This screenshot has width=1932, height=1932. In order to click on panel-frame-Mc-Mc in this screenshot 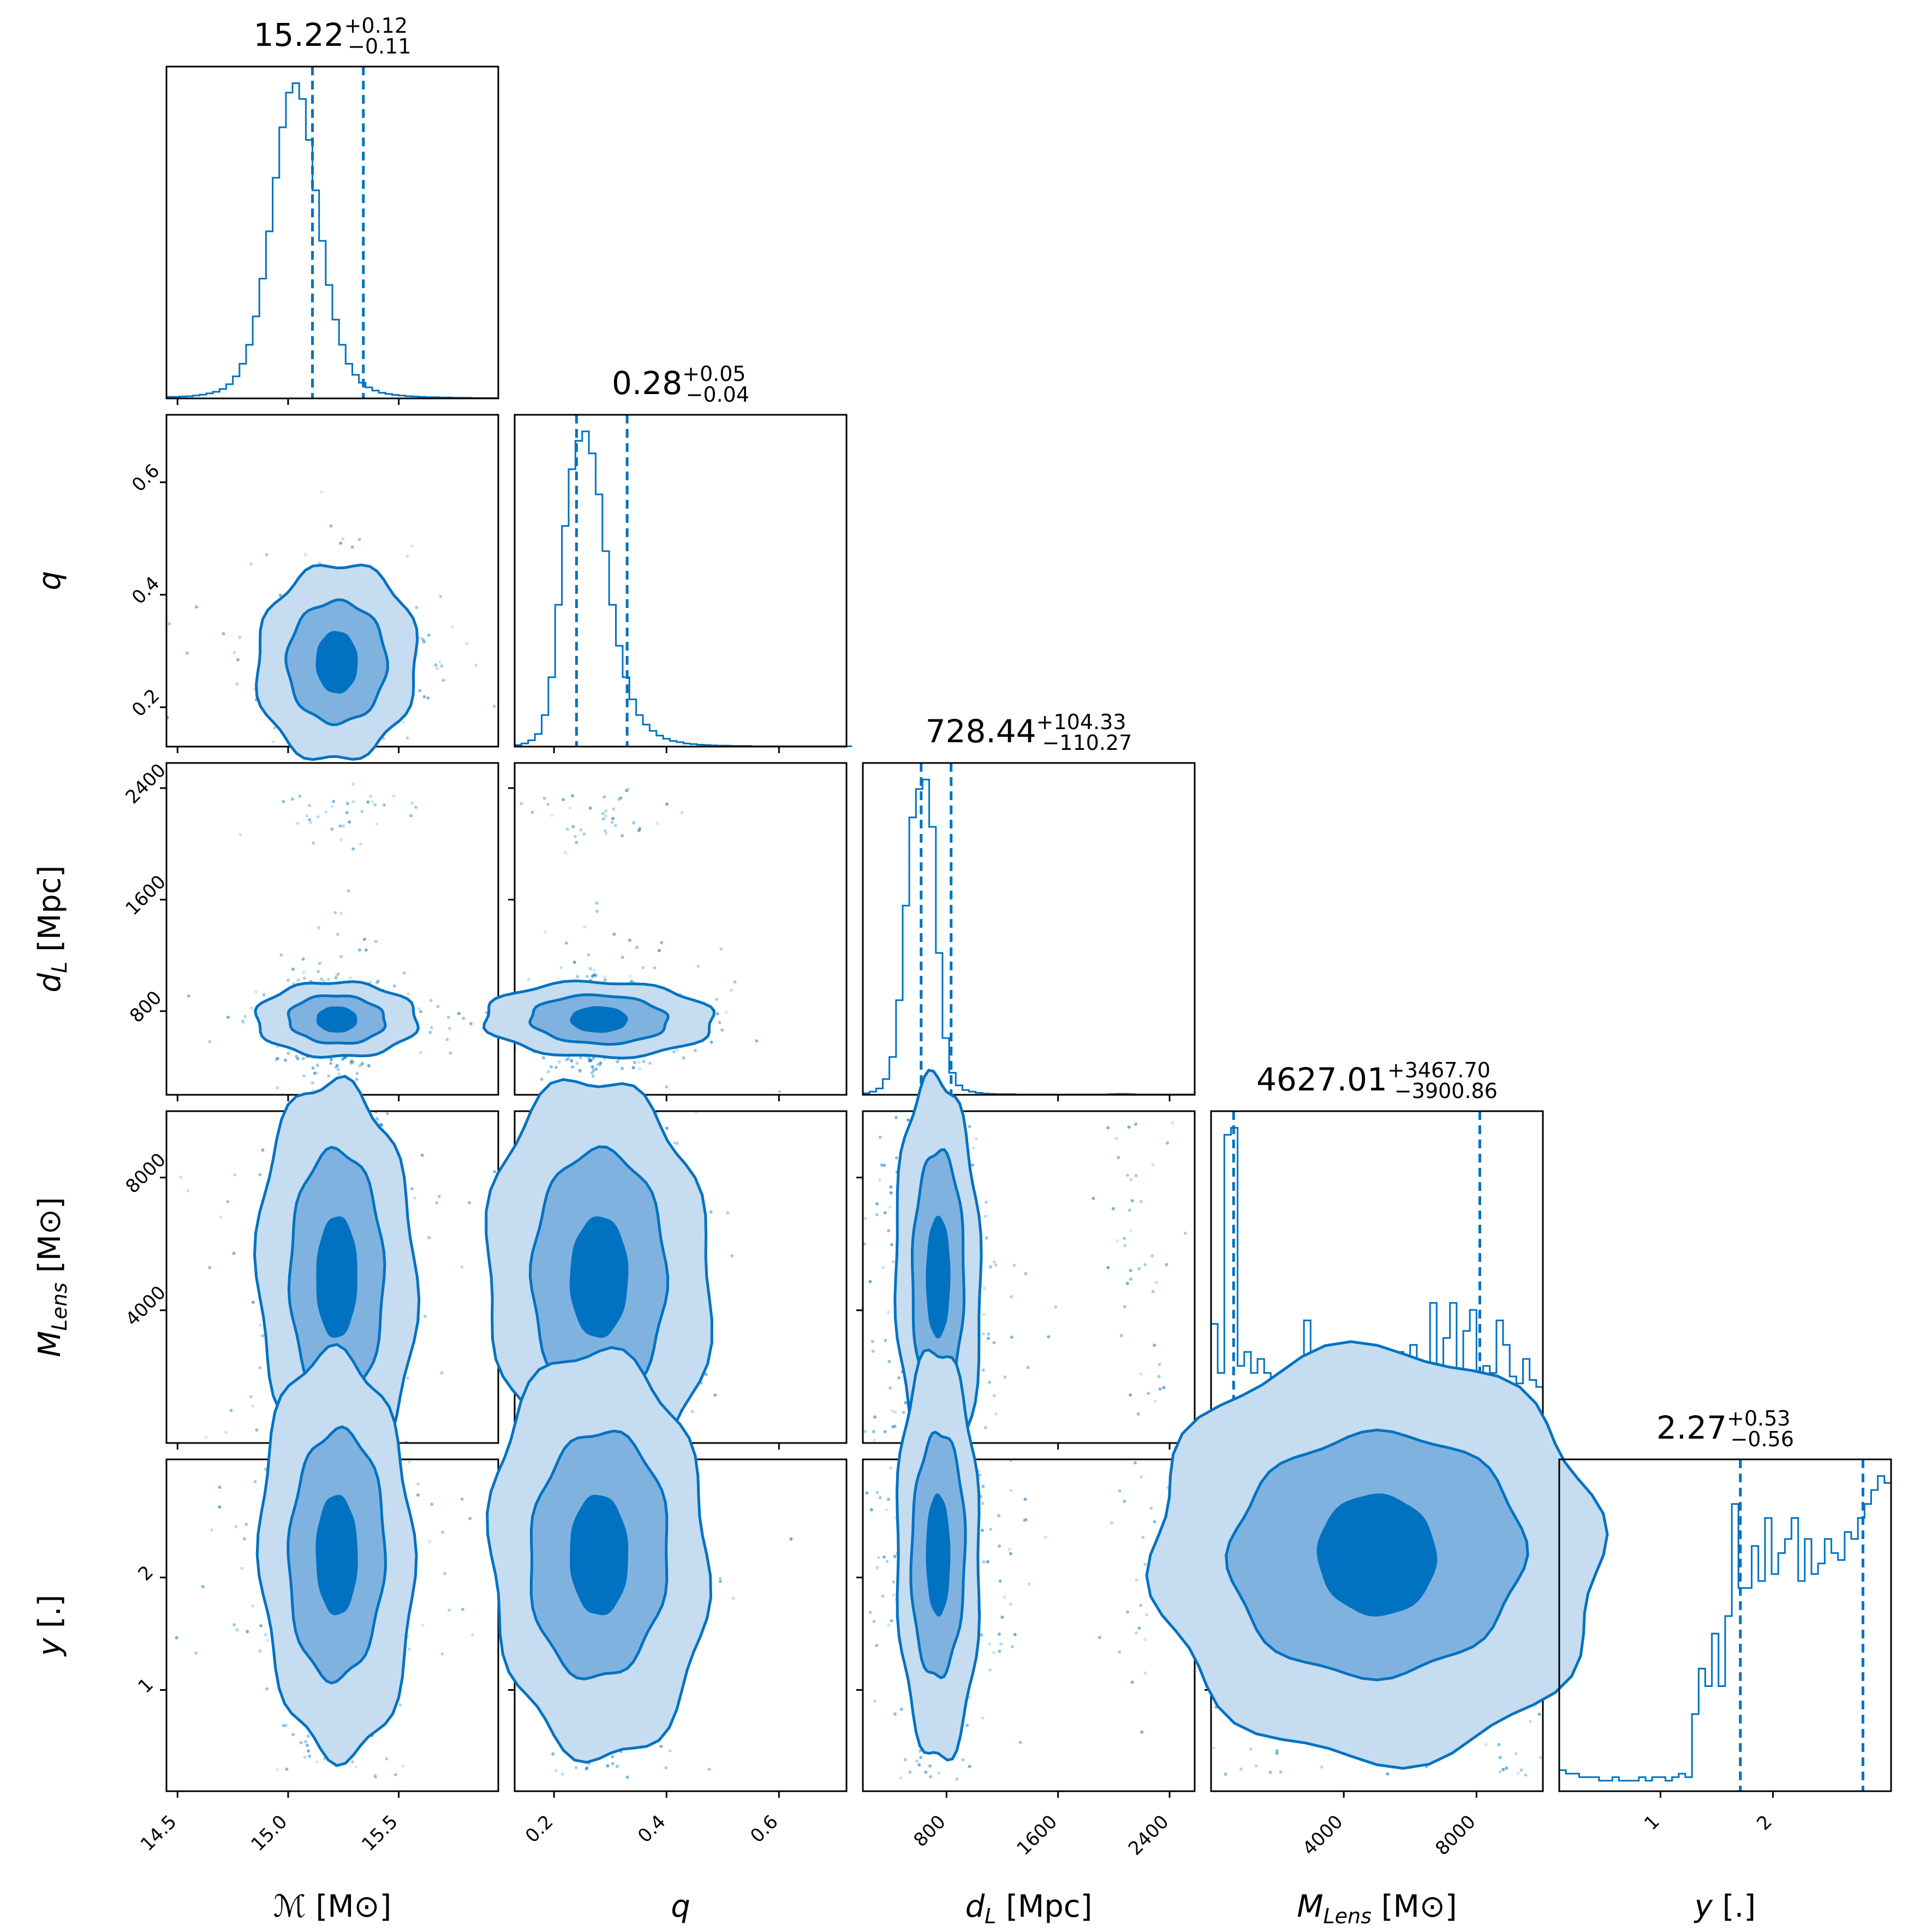, I will do `click(332, 232)`.